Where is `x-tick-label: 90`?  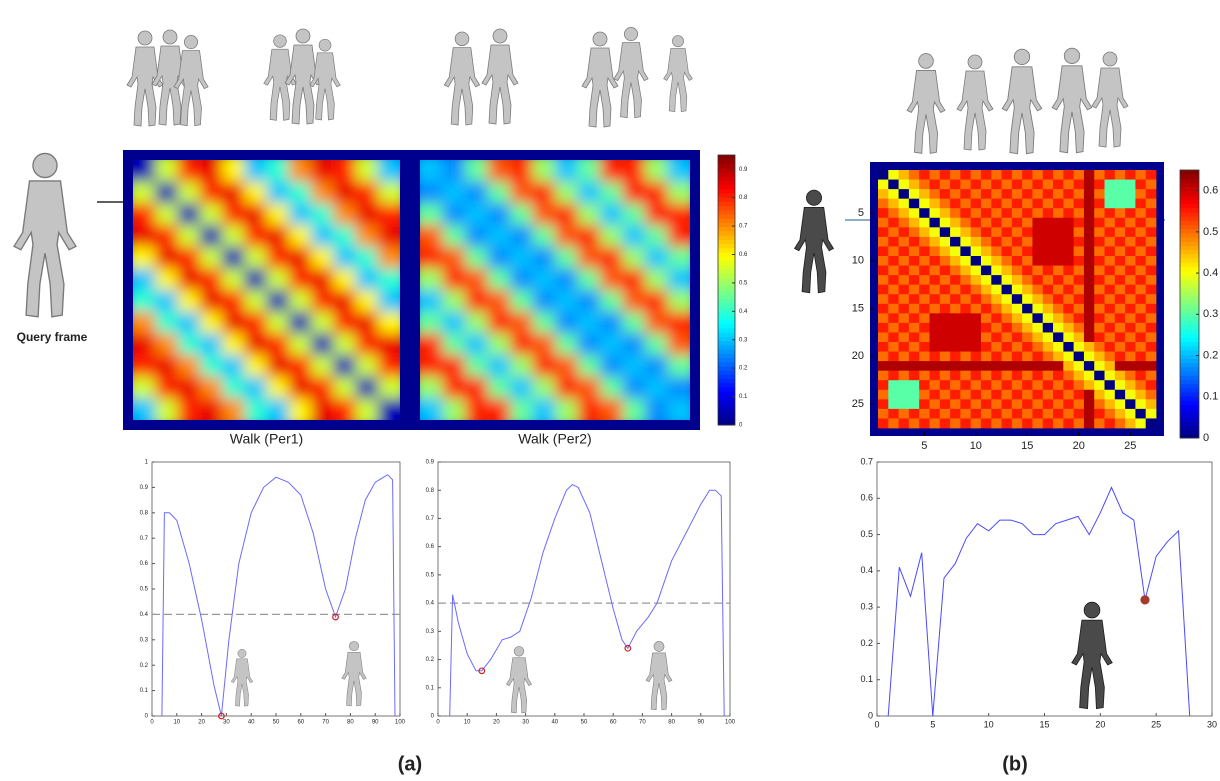 x-tick-label: 90 is located at coordinates (375, 723).